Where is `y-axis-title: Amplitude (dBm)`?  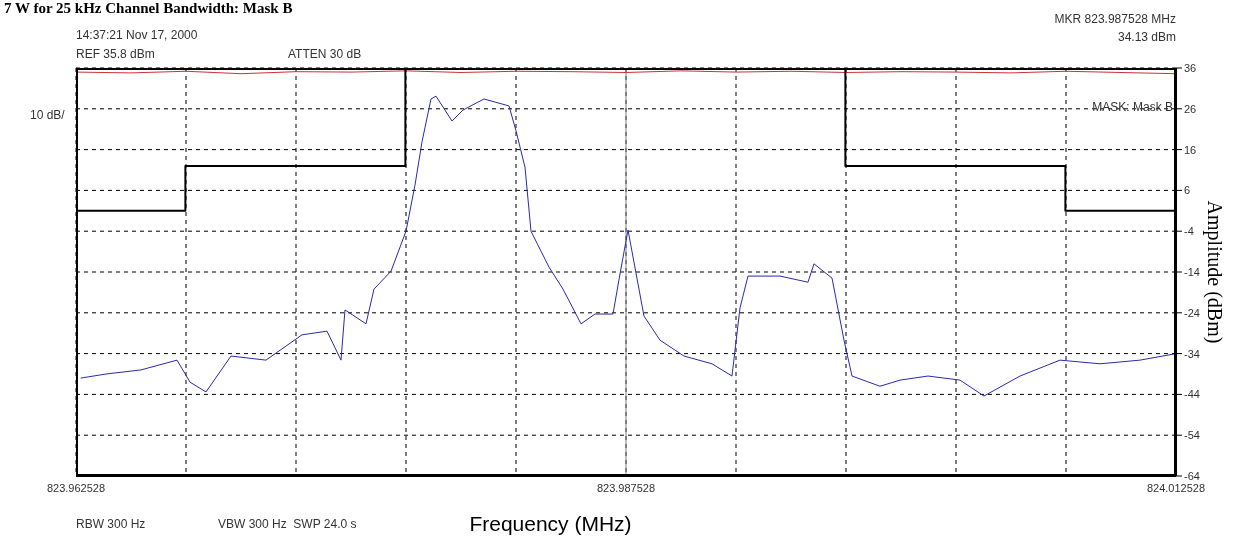
y-axis-title: Amplitude (dBm) is located at coordinates (1214, 272).